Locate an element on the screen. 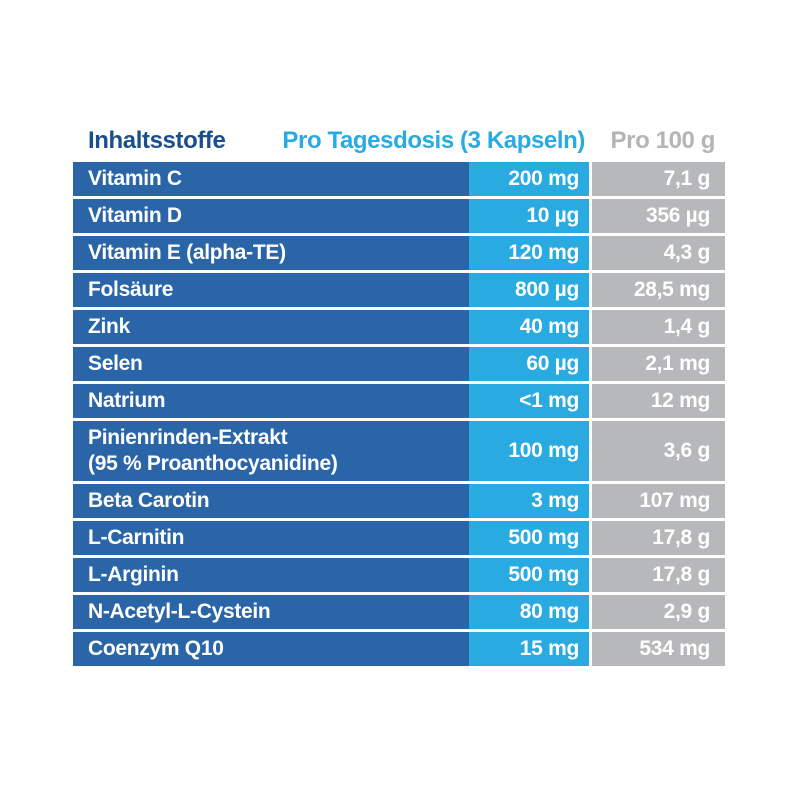 The height and width of the screenshot is (800, 800). table-row: Beta Carotin 3 mg 107 mg is located at coordinates (400, 501).